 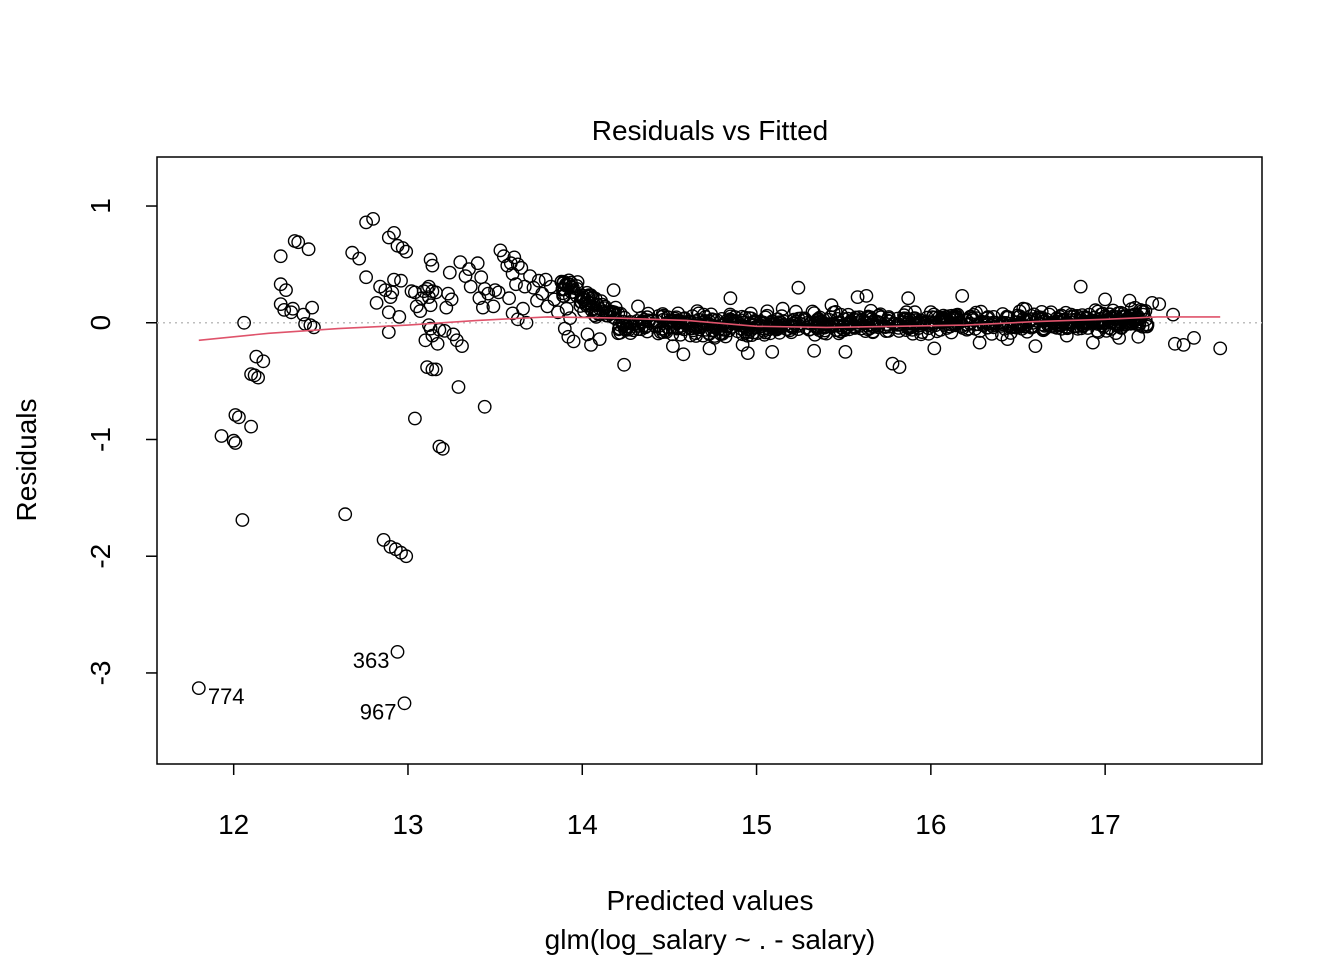 I want to click on y-tick-label: 1, so click(x=100, y=206).